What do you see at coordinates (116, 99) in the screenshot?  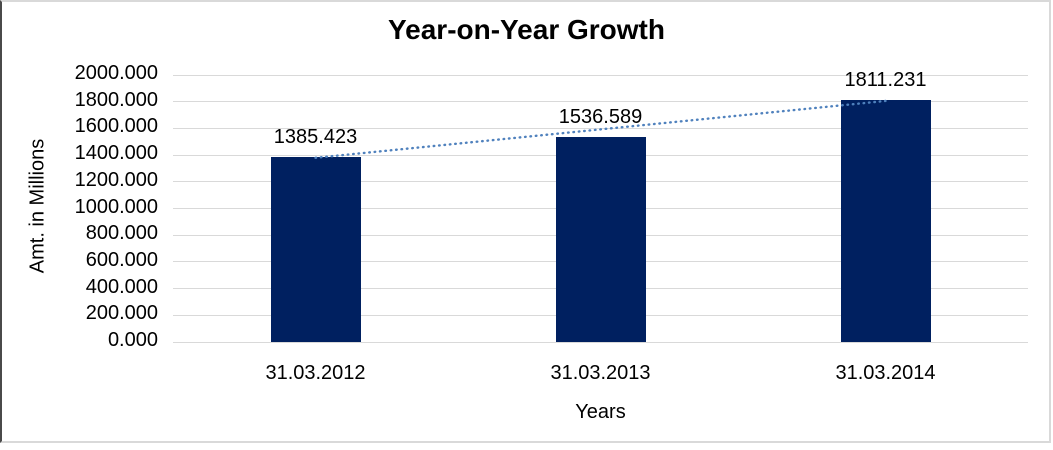 I see `y-tick-label: 1800.000` at bounding box center [116, 99].